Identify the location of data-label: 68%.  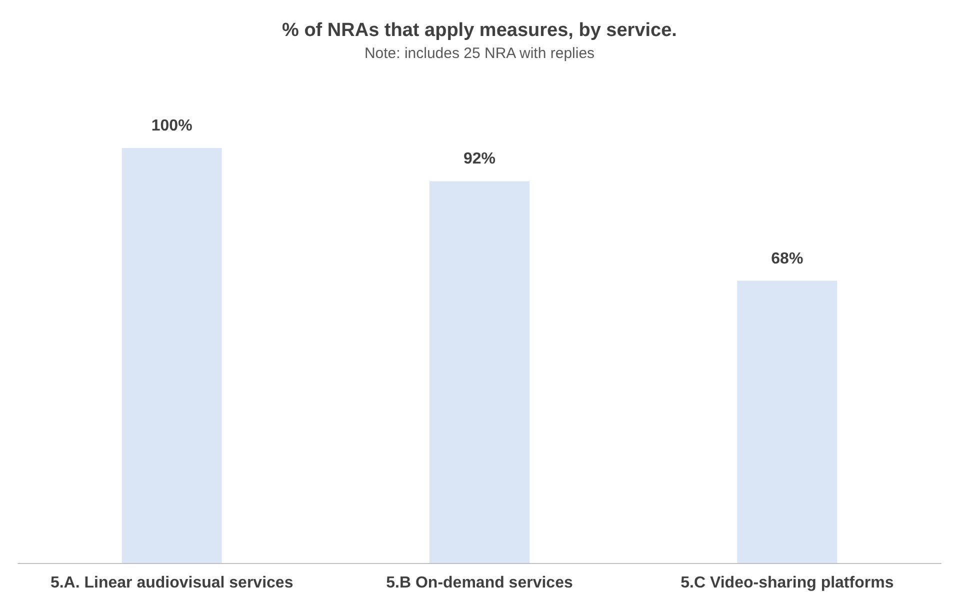
(787, 259).